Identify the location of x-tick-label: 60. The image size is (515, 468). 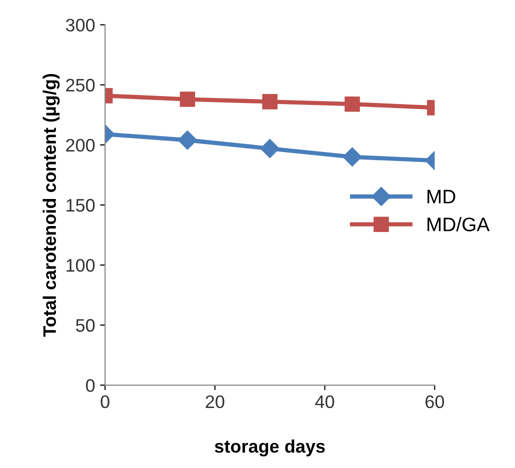
(435, 401).